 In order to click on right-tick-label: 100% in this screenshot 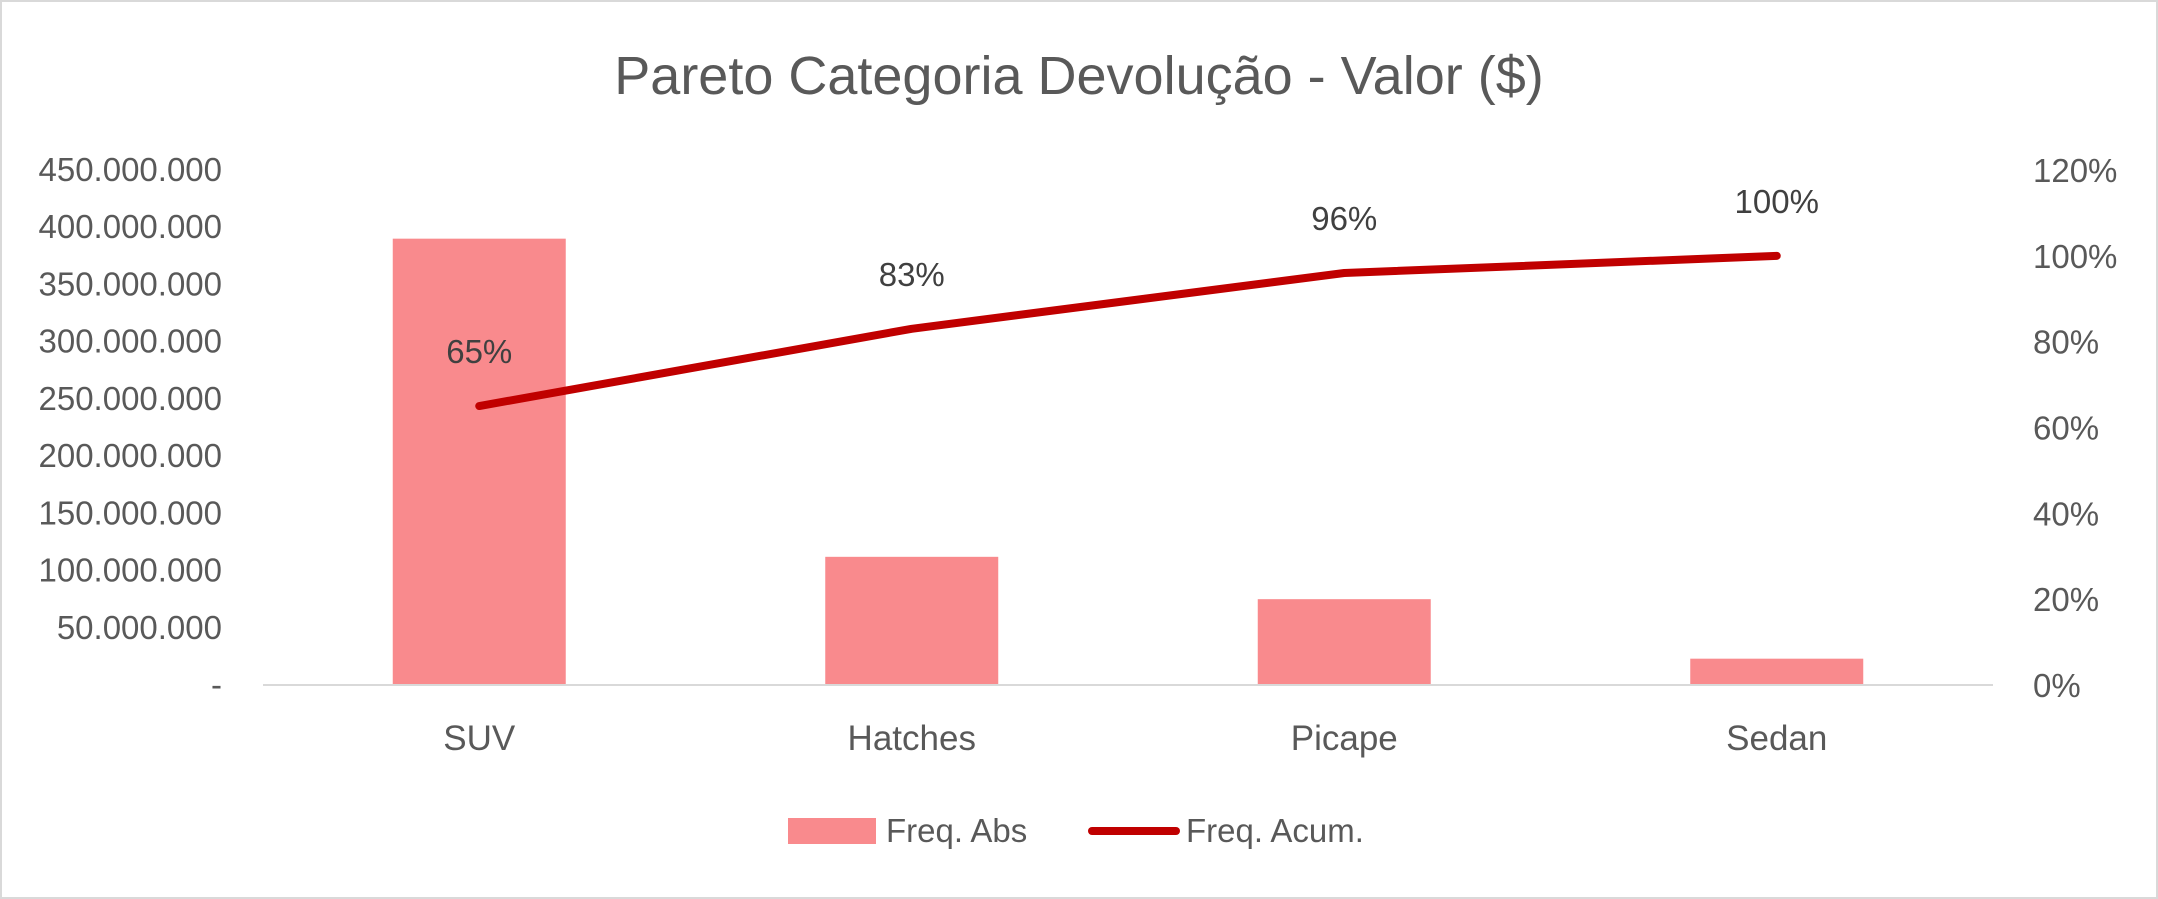, I will do `click(2075, 256)`.